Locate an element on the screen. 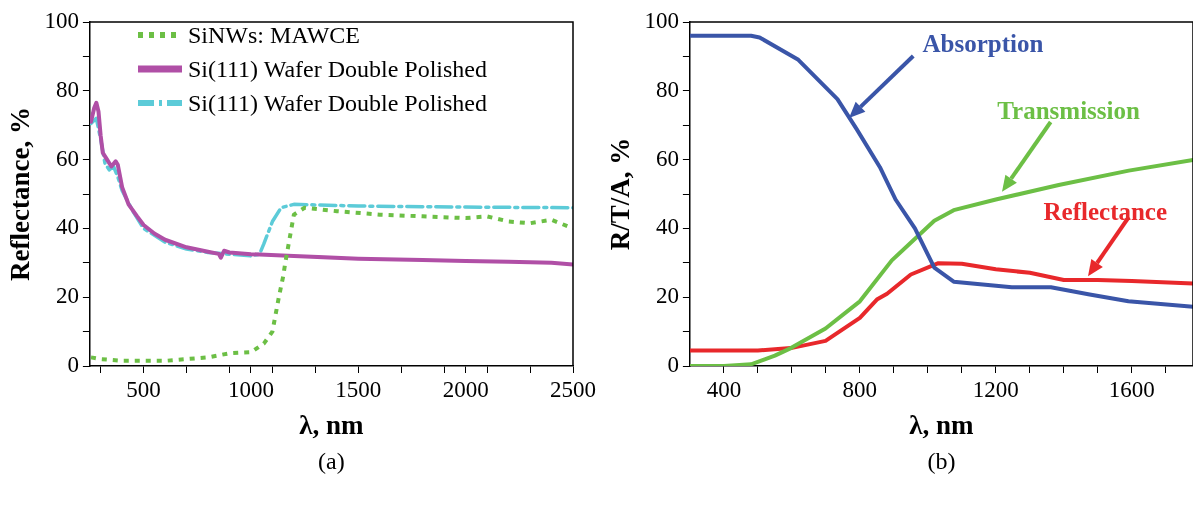 This screenshot has height=508, width=1193. series-label: Transmission is located at coordinates (1068, 111).